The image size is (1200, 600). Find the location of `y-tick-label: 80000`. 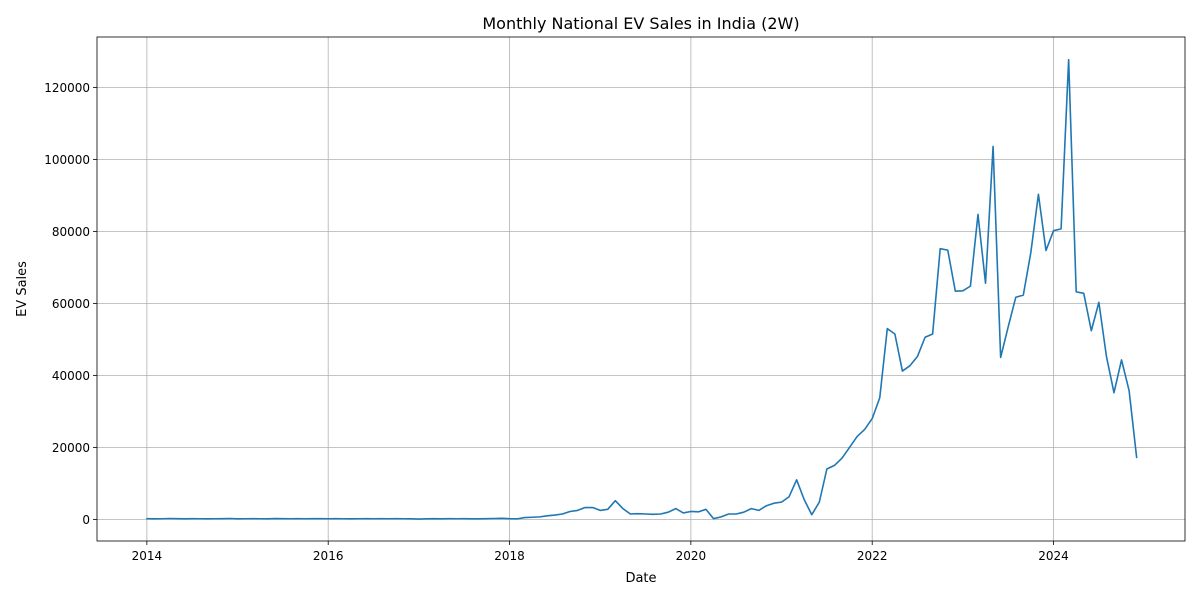

y-tick-label: 80000 is located at coordinates (71, 232).